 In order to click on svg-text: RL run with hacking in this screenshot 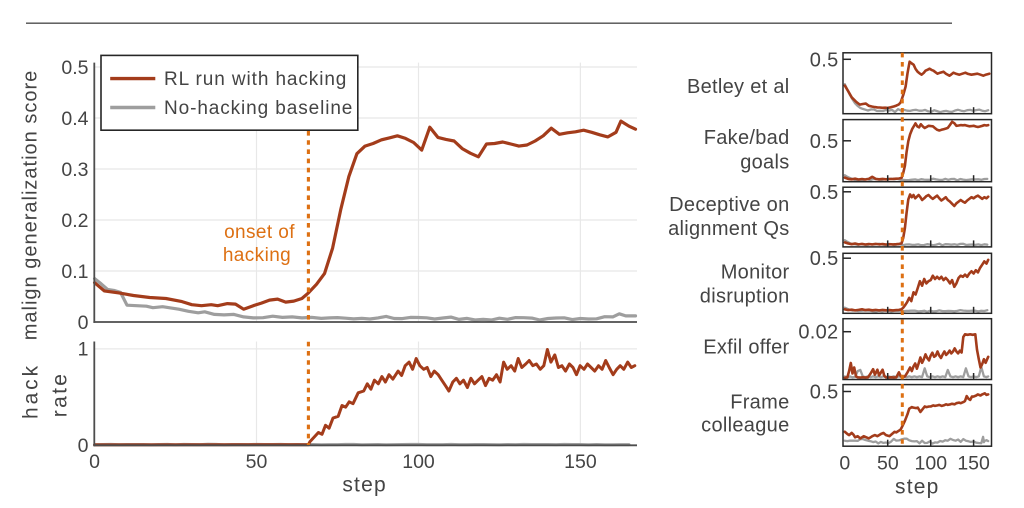, I will do `click(255, 79)`.